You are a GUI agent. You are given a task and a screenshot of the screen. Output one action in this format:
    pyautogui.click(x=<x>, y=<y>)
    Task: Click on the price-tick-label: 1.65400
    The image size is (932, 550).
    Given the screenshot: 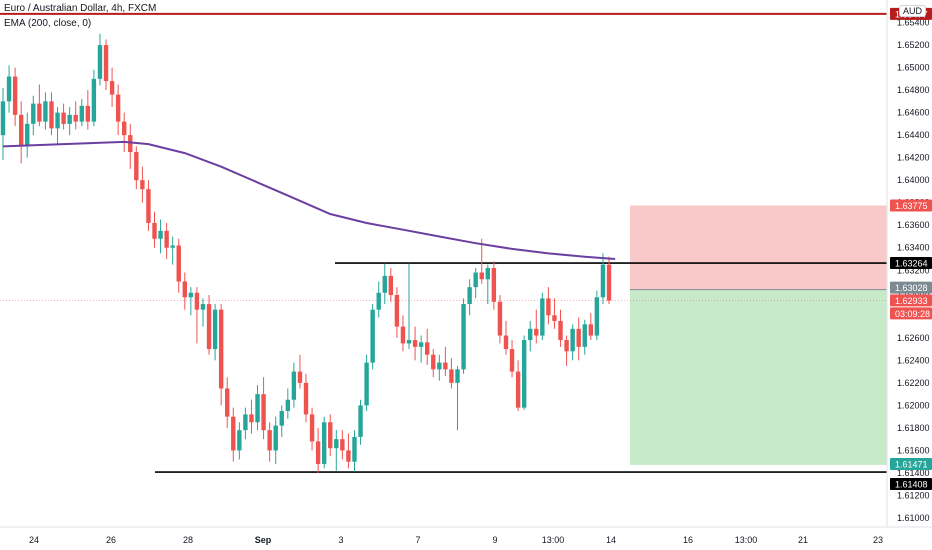 What is the action you would take?
    pyautogui.click(x=913, y=23)
    